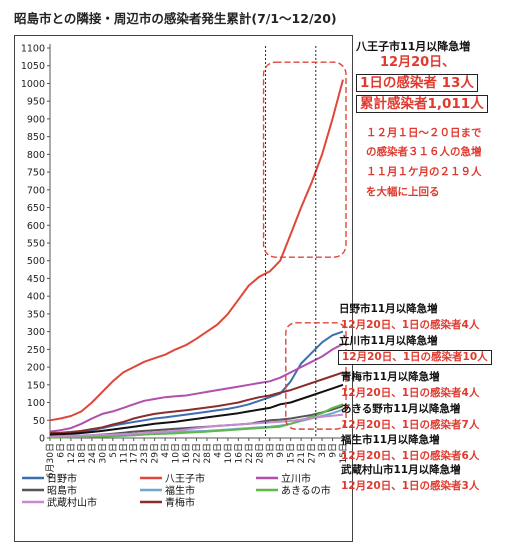 This screenshot has width=524, height=549. Describe the element at coordinates (134, 453) in the screenshot. I see `x-tick-label: 17日` at that location.